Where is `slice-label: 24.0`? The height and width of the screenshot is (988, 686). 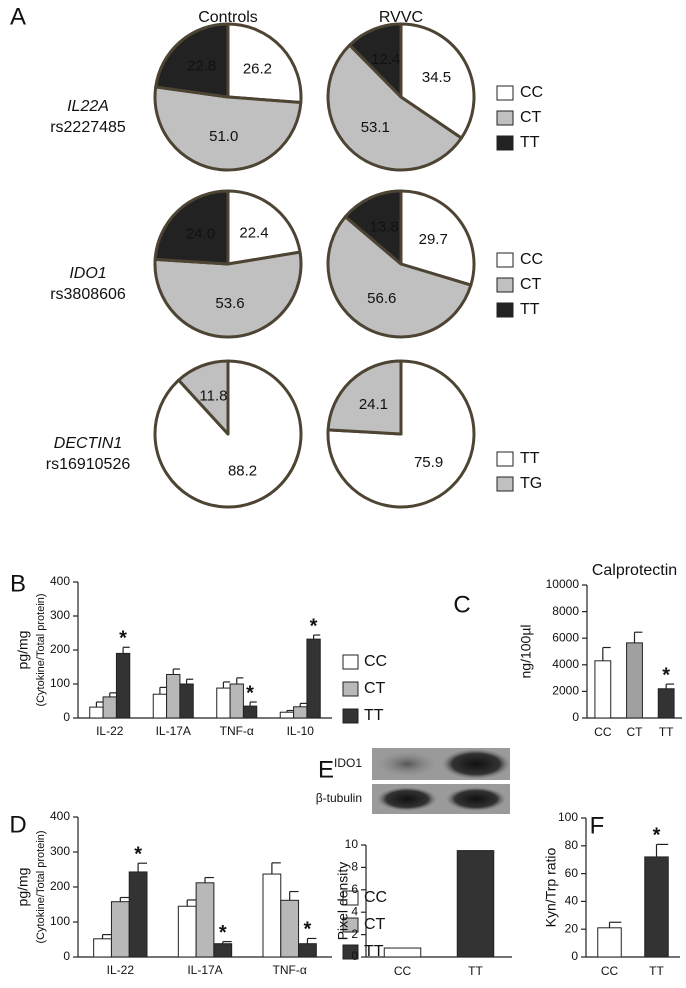 slice-label: 24.0 is located at coordinates (200, 234).